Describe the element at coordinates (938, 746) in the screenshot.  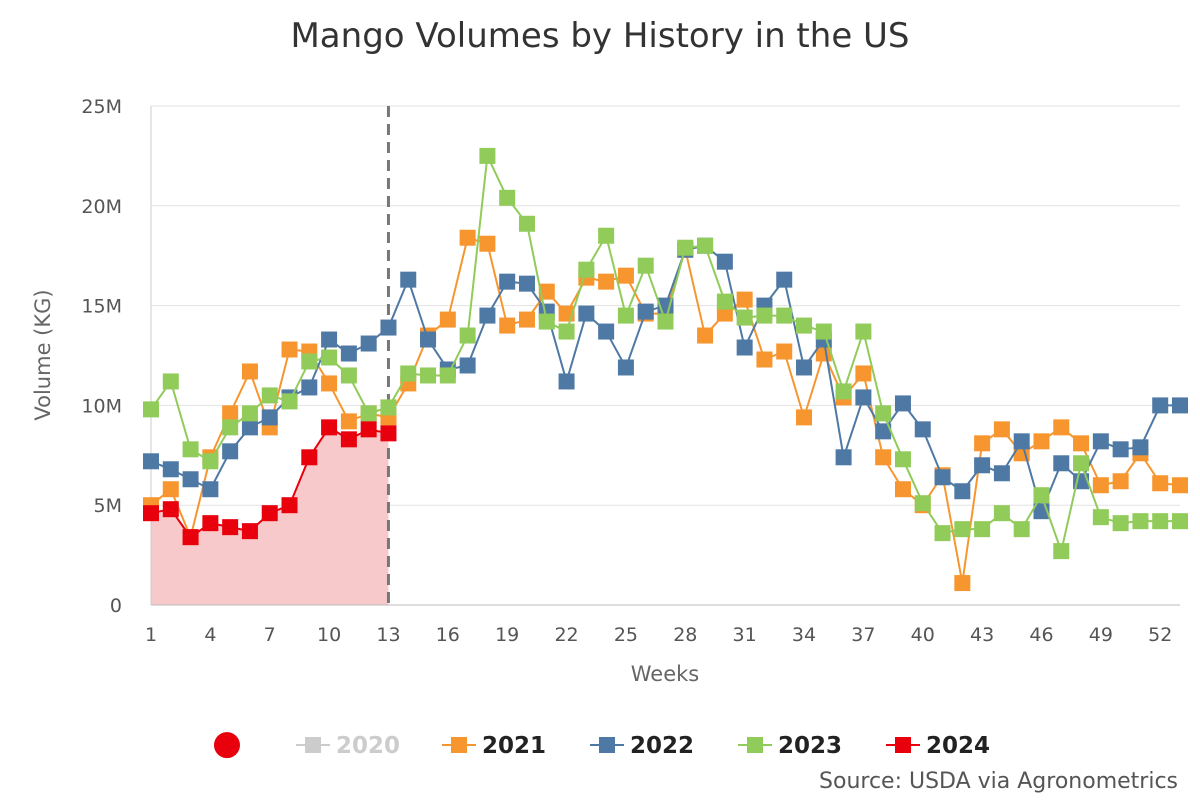
I see `legend-item-2024: 2024` at that location.